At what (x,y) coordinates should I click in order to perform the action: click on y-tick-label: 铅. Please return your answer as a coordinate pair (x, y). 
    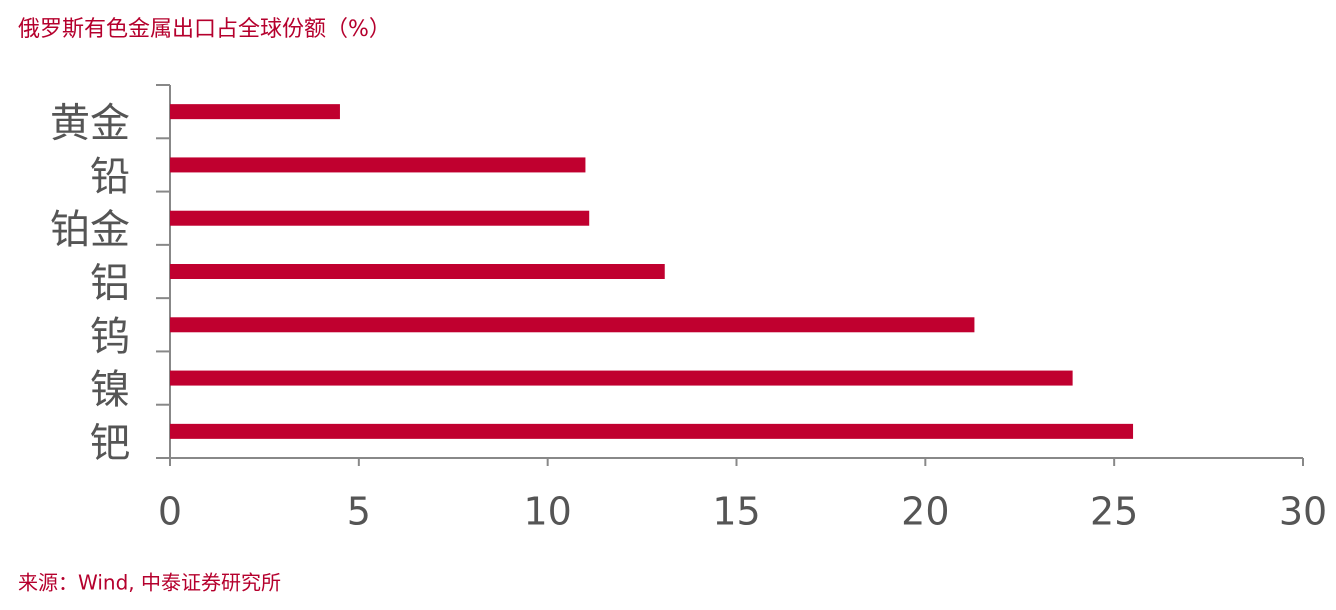
    Looking at the image, I should click on (110, 177).